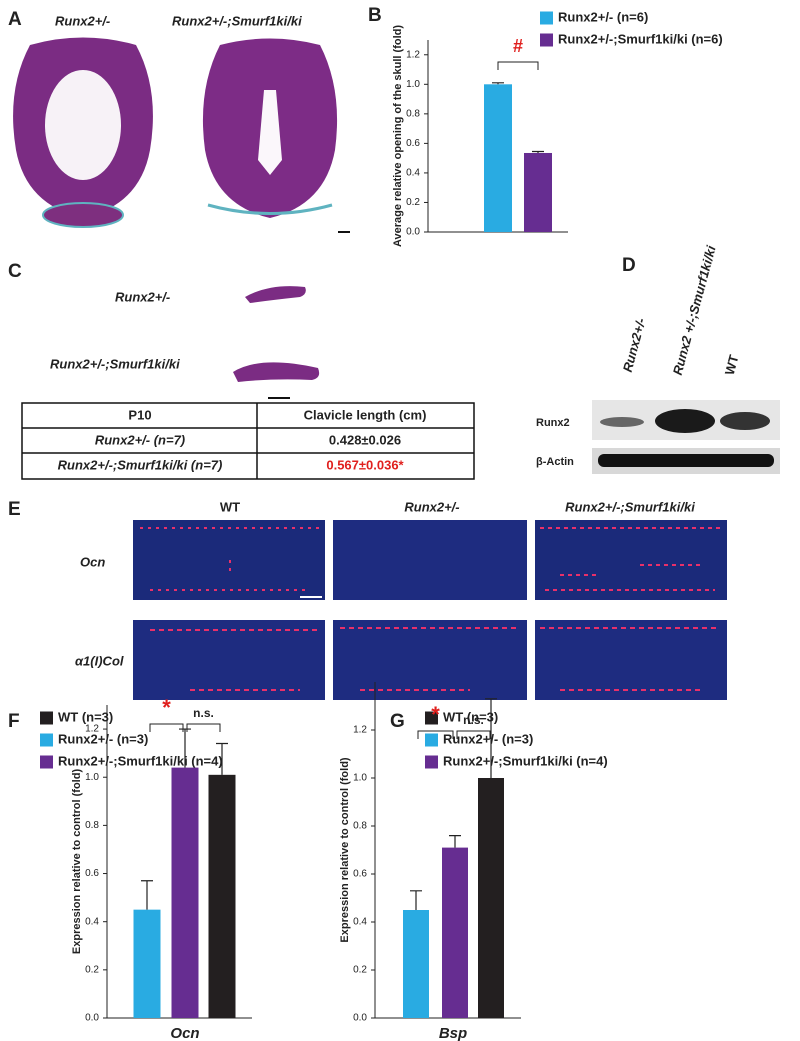 The height and width of the screenshot is (1041, 800). What do you see at coordinates (14, 509) in the screenshot?
I see `panel-letter: E` at bounding box center [14, 509].